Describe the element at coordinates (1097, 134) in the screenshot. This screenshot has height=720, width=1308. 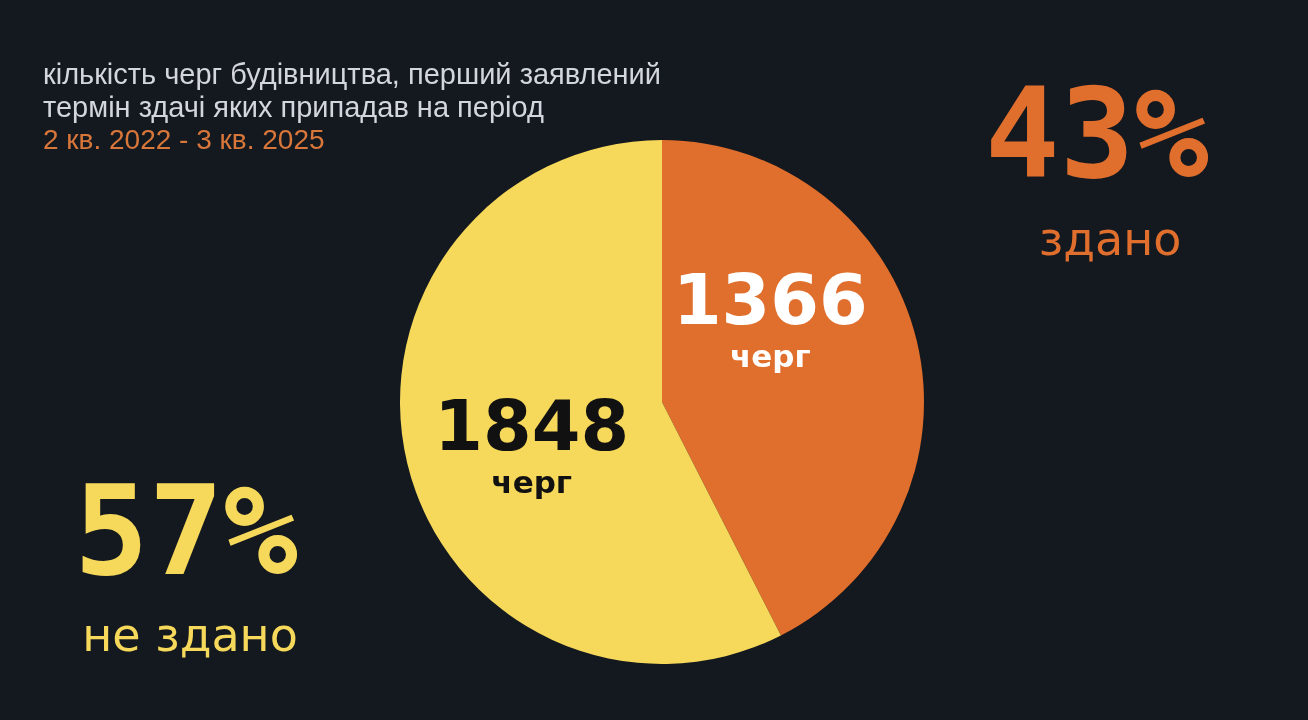
I see `text: 43%` at that location.